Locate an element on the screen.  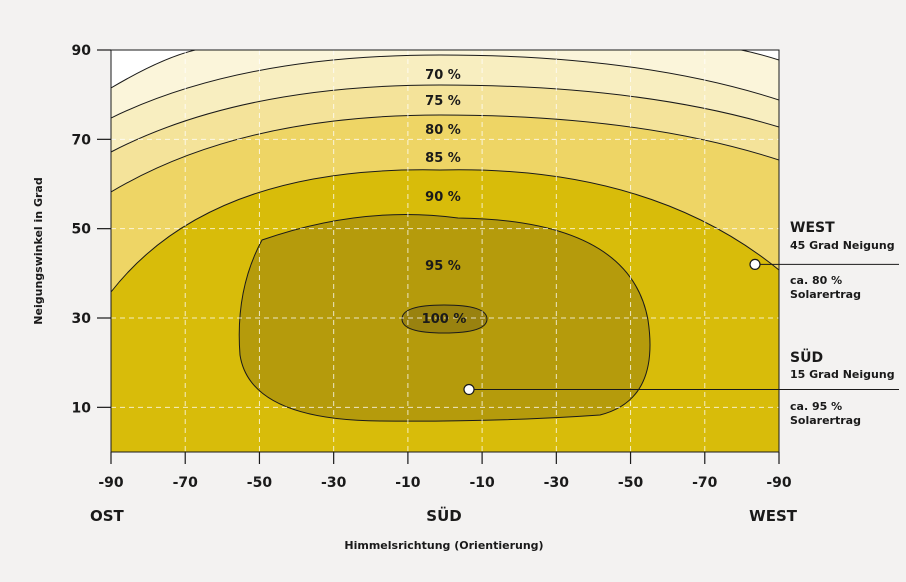
direction-label: OST is located at coordinates (107, 516).